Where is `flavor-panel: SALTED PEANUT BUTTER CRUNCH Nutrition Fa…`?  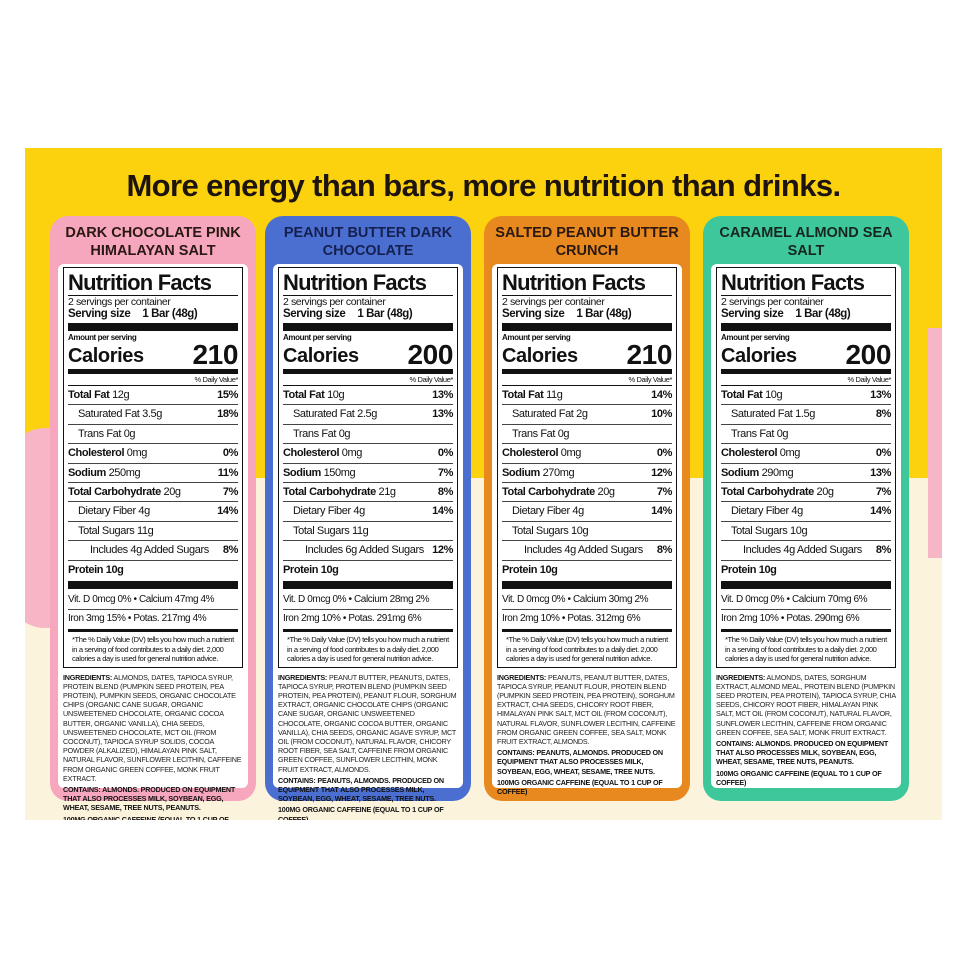
flavor-panel: SALTED PEANUT BUTTER CRUNCH Nutrition Fa… is located at coordinates (587, 508).